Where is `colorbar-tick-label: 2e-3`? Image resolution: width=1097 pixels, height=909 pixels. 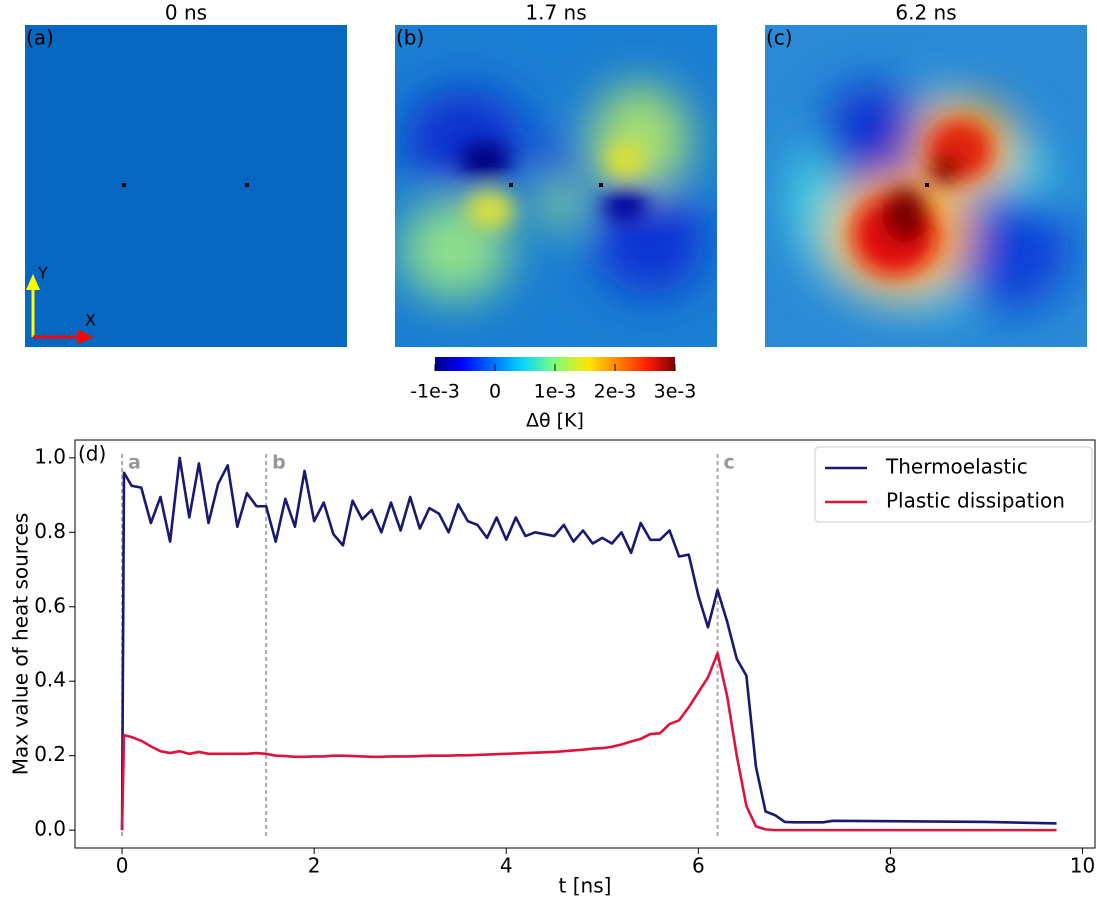 colorbar-tick-label: 2e-3 is located at coordinates (615, 392).